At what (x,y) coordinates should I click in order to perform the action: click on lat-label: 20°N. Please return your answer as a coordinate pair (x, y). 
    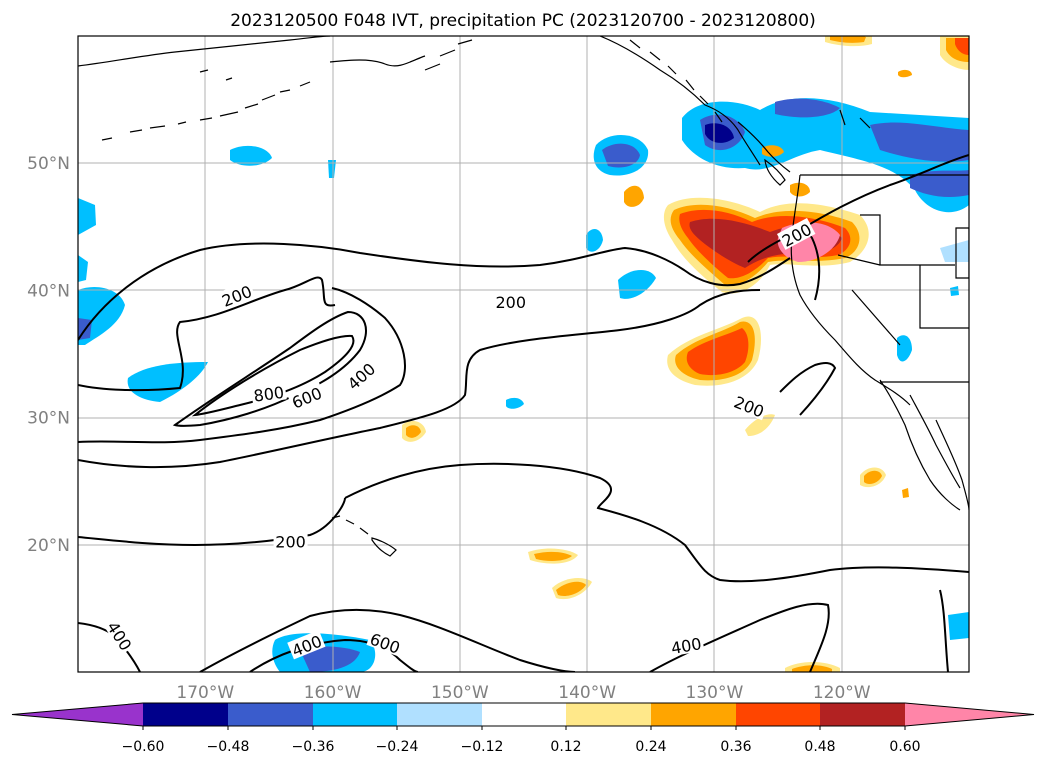
    Looking at the image, I should click on (48, 546).